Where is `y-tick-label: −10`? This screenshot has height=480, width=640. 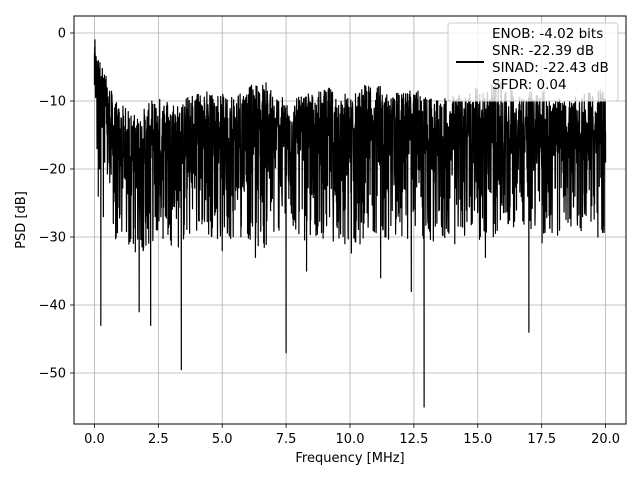 y-tick-label: −10 is located at coordinates (52, 102).